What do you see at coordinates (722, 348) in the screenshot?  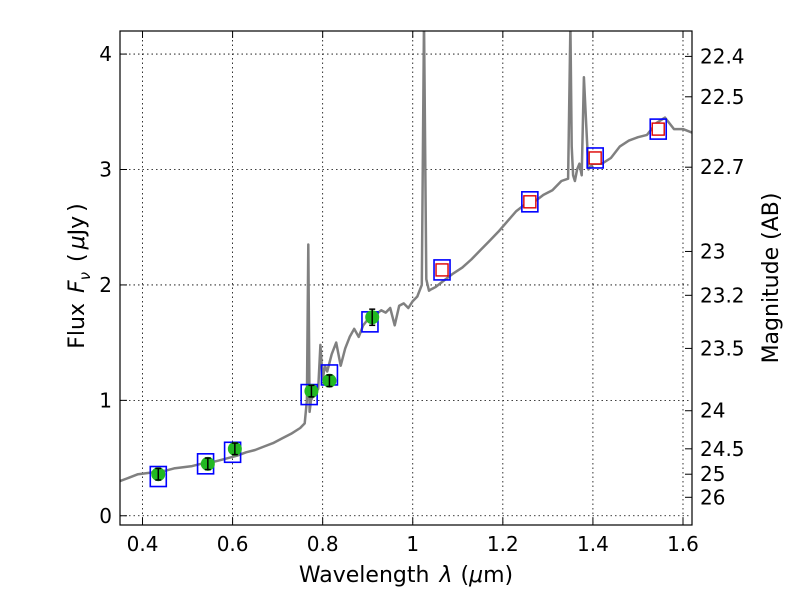 I see `magnitude-tick-label: 23.5` at bounding box center [722, 348].